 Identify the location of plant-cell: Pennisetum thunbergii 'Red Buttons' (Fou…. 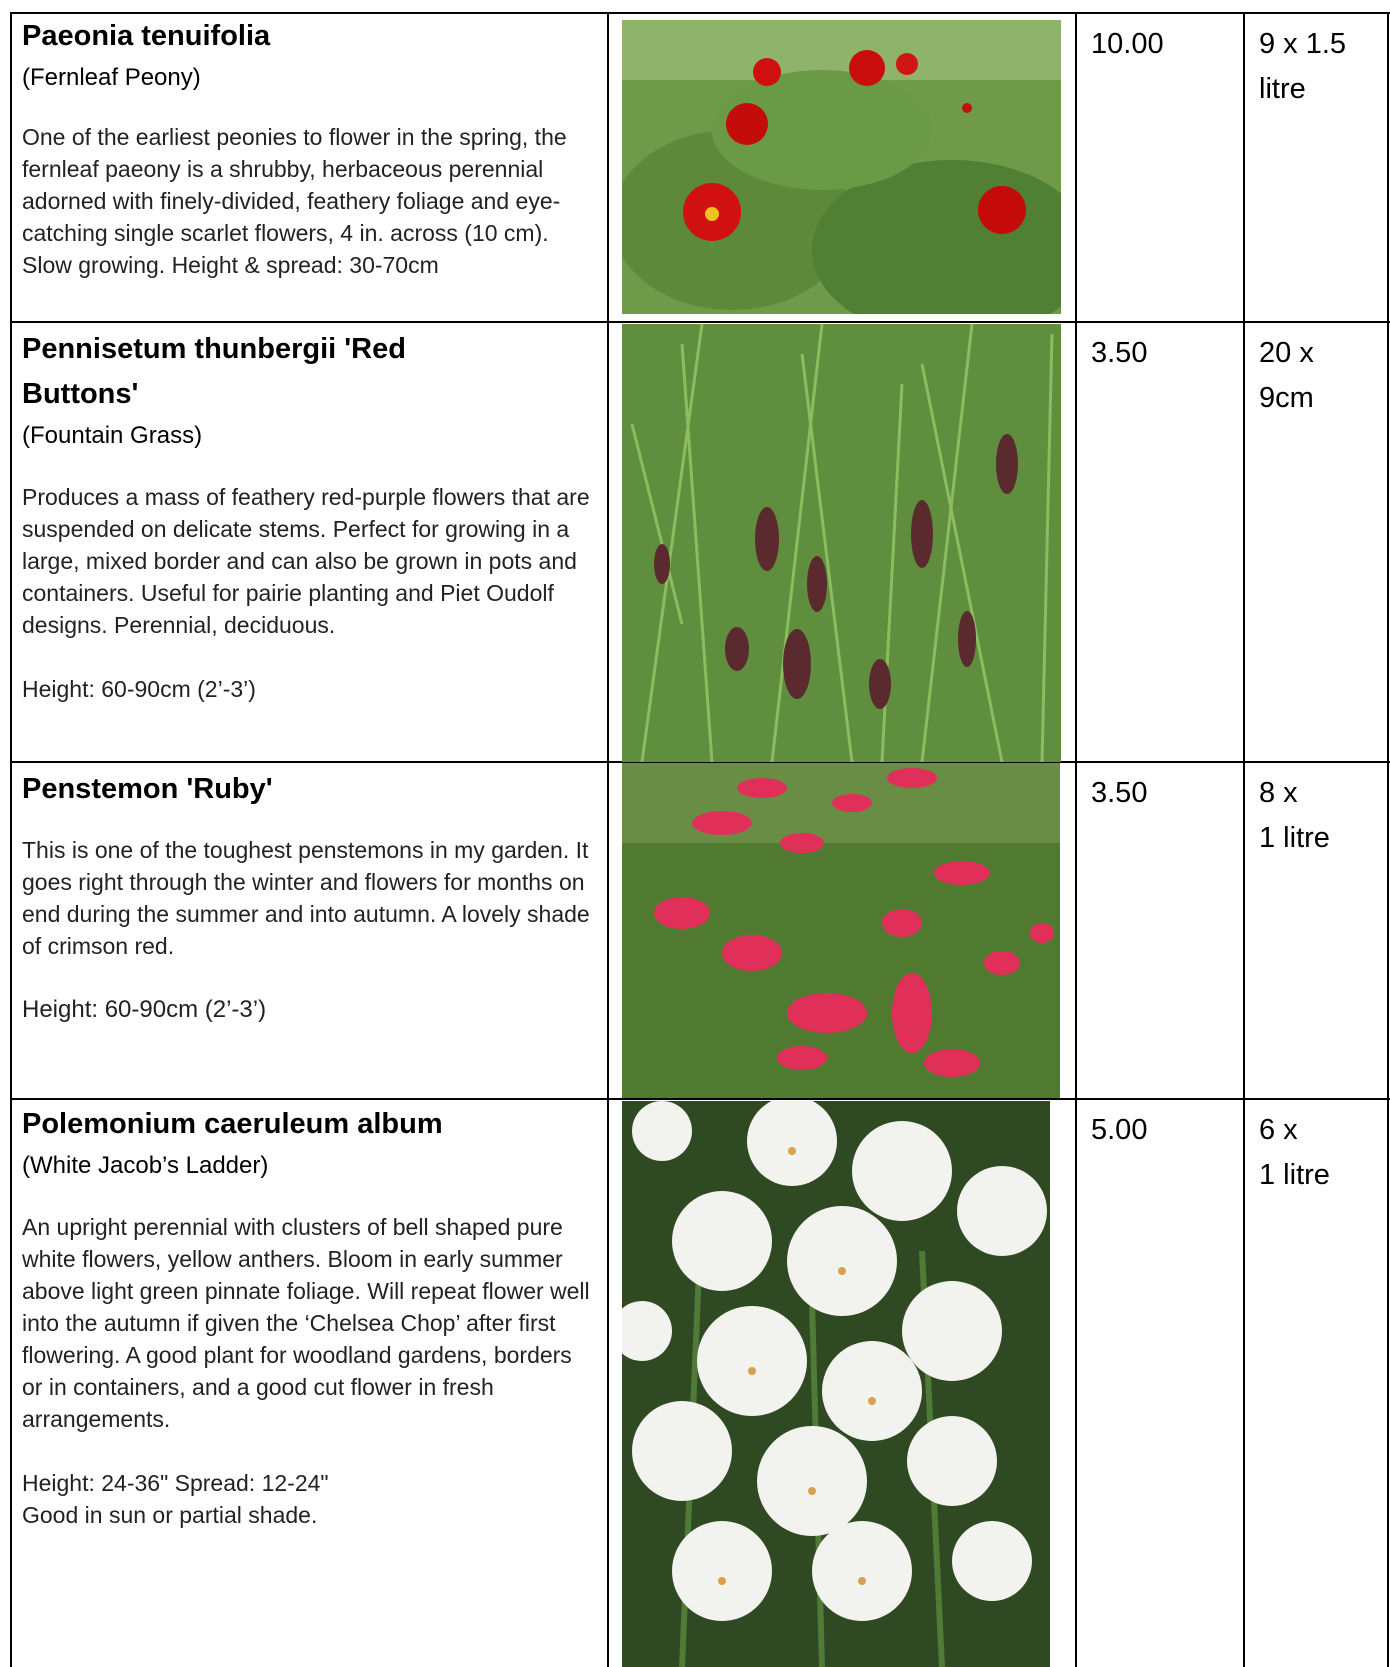
(309, 542).